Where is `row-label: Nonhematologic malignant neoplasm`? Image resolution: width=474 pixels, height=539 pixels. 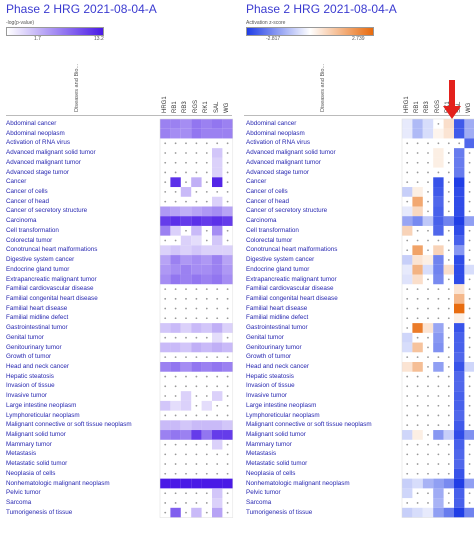 row-label: Nonhematologic malignant neoplasm is located at coordinates (298, 483).